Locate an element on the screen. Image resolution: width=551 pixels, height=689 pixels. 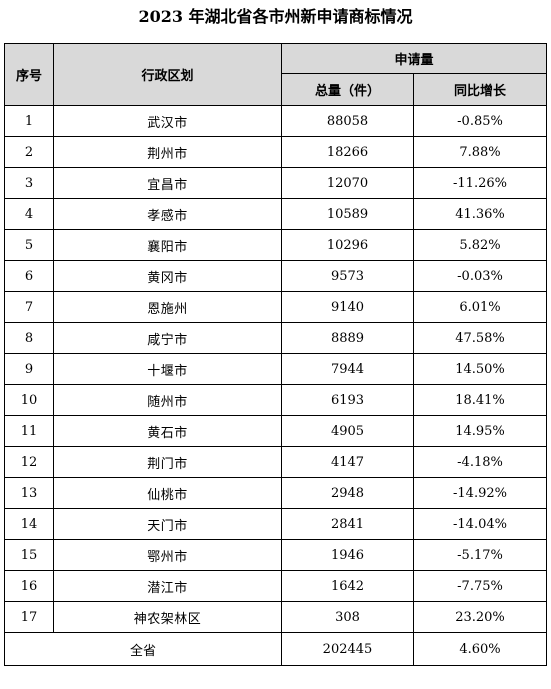
table-row: 14 天门市 2841 -14.04% is located at coordinates (276, 524).